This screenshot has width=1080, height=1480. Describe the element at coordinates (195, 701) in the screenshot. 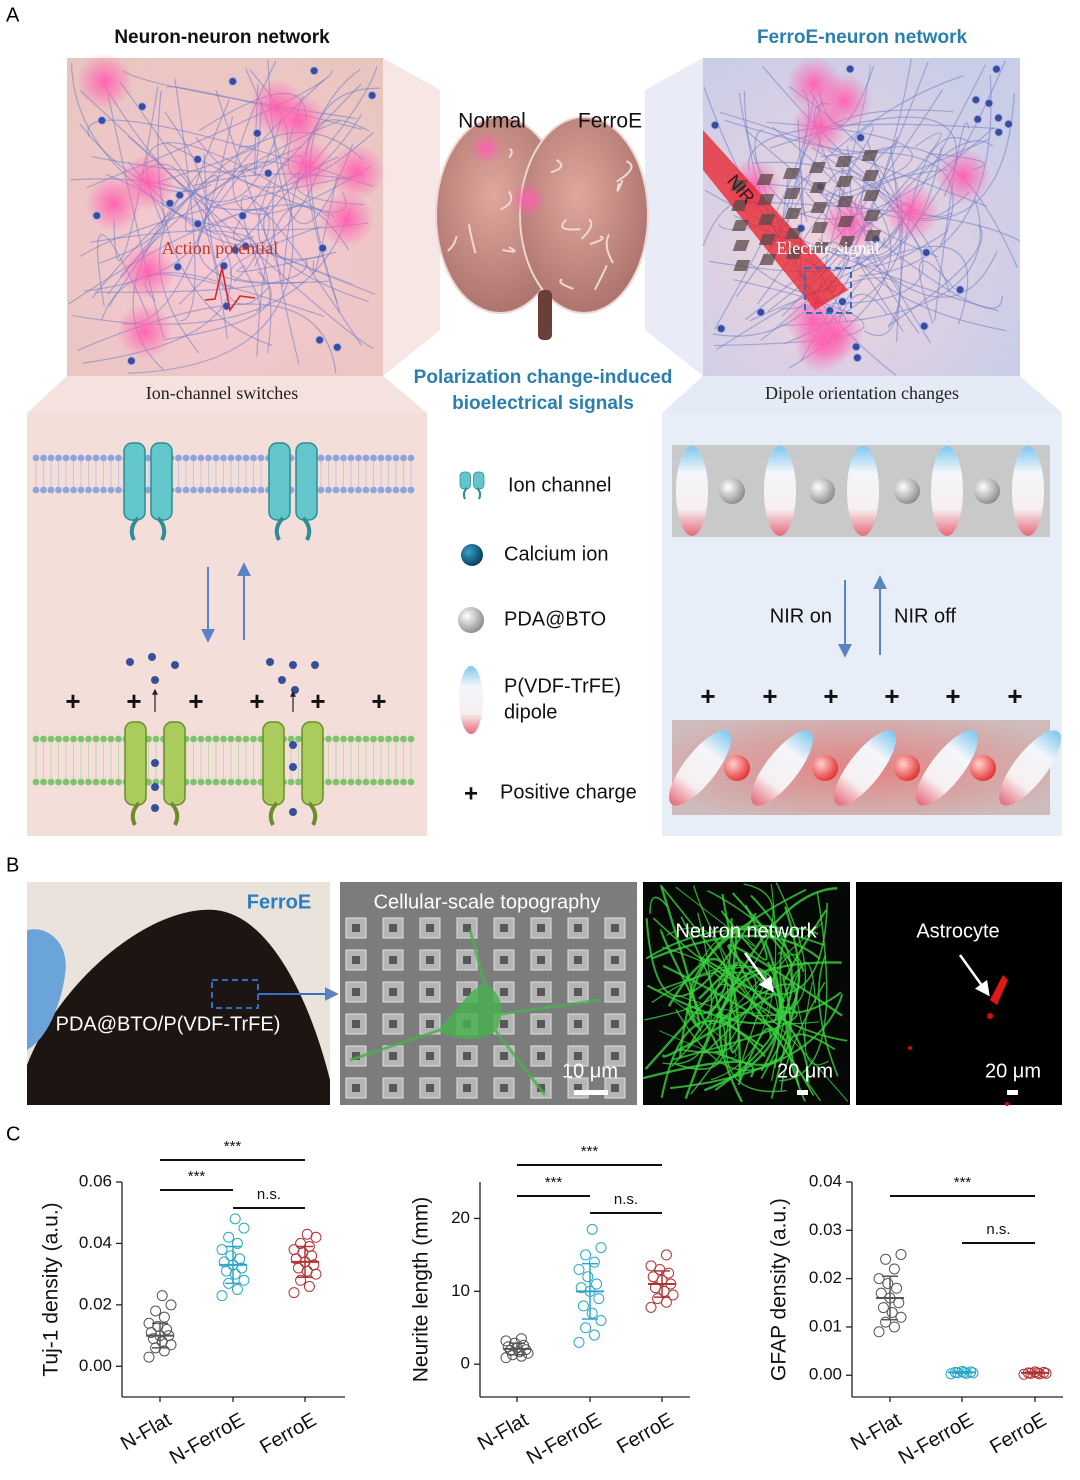

I see `charge-symbol: +` at that location.